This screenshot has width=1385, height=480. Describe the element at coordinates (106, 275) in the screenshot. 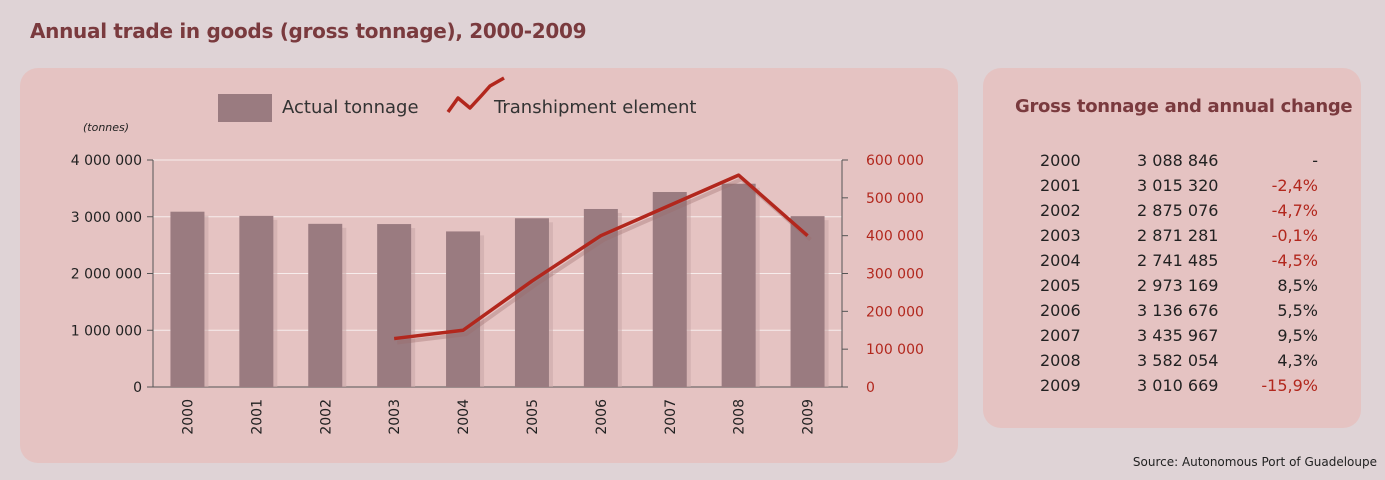

I see `left-tick-label: 2 000 000` at that location.